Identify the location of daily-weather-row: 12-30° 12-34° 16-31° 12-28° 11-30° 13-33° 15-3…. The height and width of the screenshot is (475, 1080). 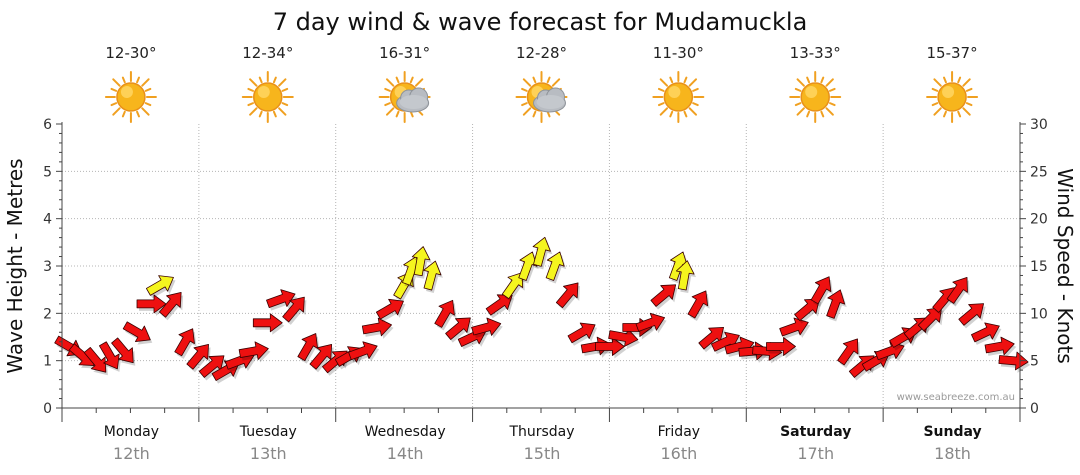
(541, 83).